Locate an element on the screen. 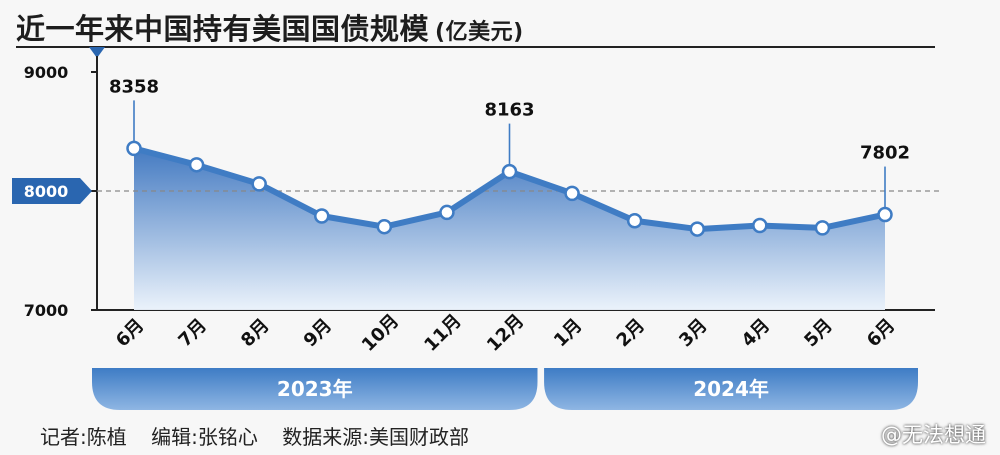 The height and width of the screenshot is (455, 1000). data-label: 7802 is located at coordinates (885, 153).